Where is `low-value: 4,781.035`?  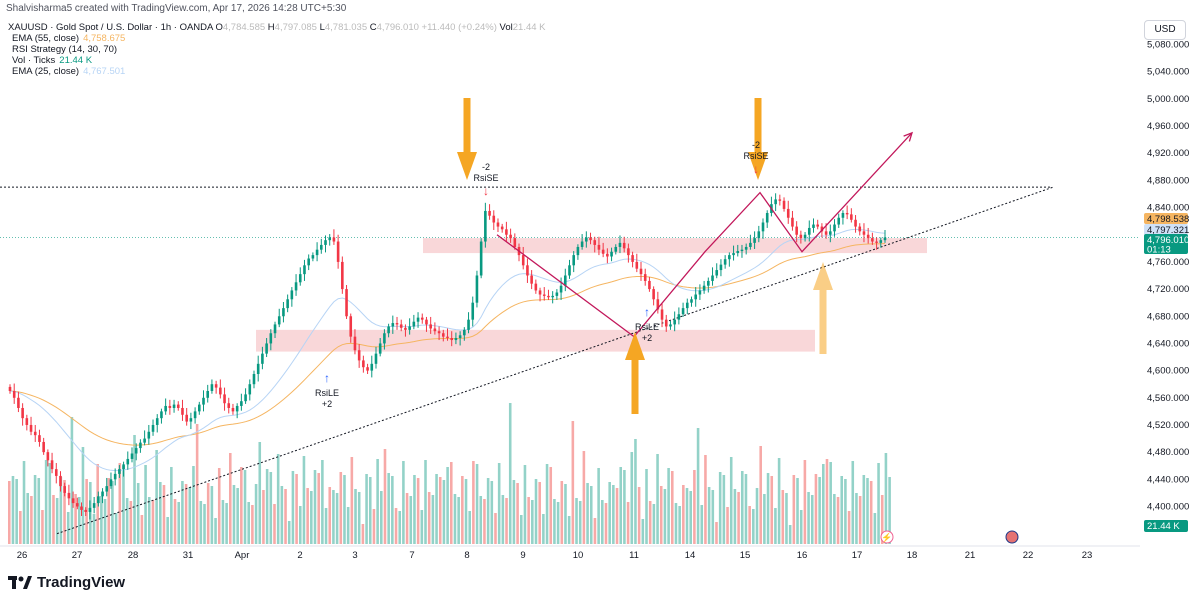 low-value: 4,781.035 is located at coordinates (346, 27).